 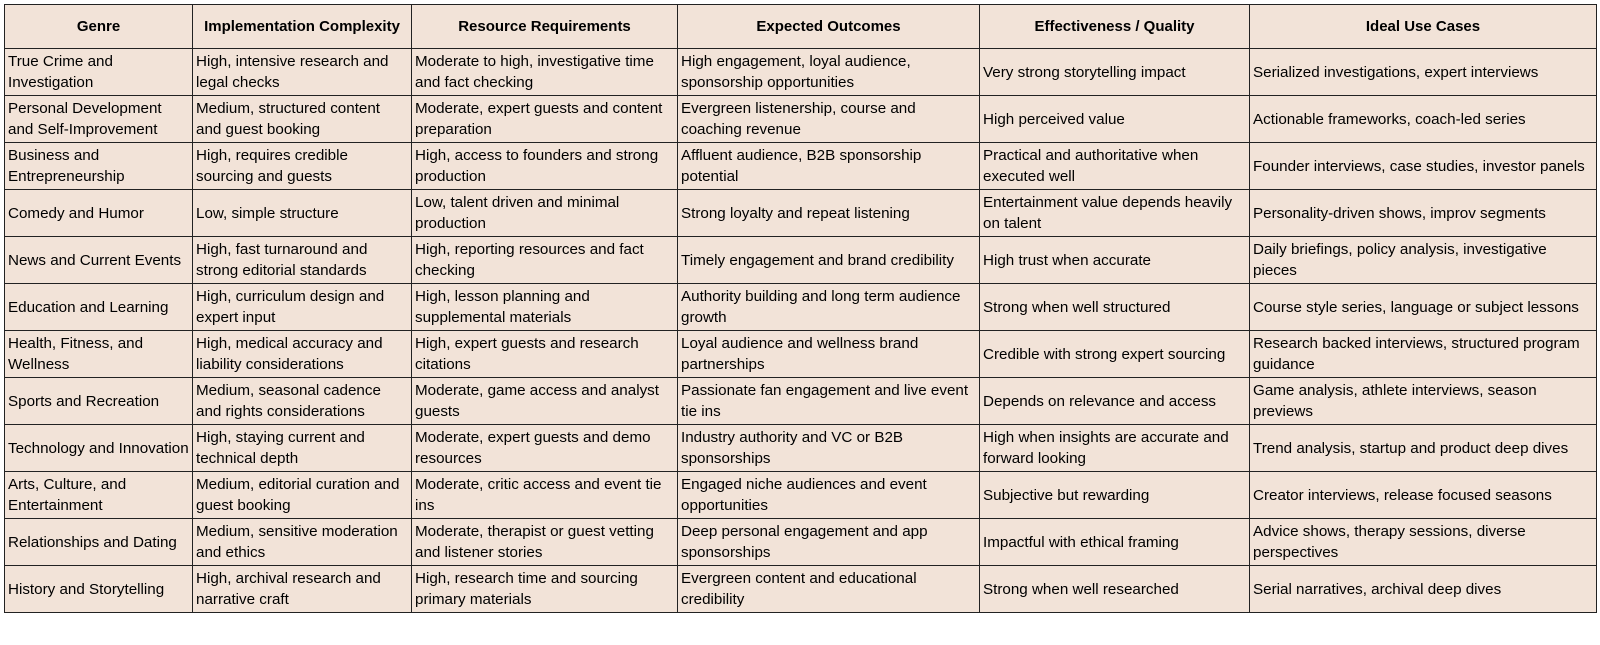 What do you see at coordinates (1423, 26) in the screenshot?
I see `header-ideal-use-cases: Ideal Use Cases` at bounding box center [1423, 26].